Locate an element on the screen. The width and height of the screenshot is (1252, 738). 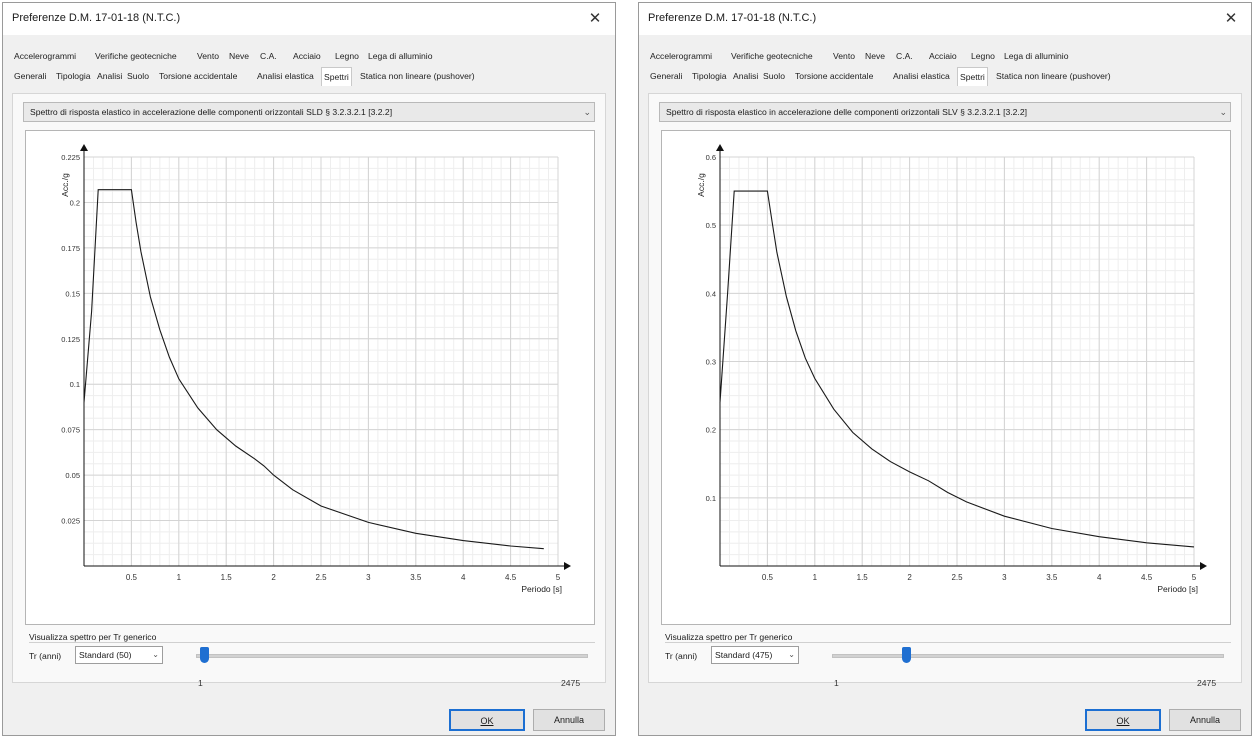
x-tick-label: 2 is located at coordinates (909, 577).